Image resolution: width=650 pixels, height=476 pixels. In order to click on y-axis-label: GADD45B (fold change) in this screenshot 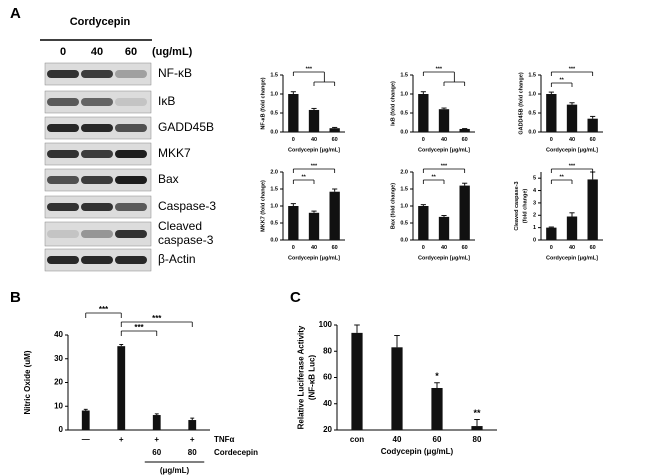, I will do `click(521, 103)`.